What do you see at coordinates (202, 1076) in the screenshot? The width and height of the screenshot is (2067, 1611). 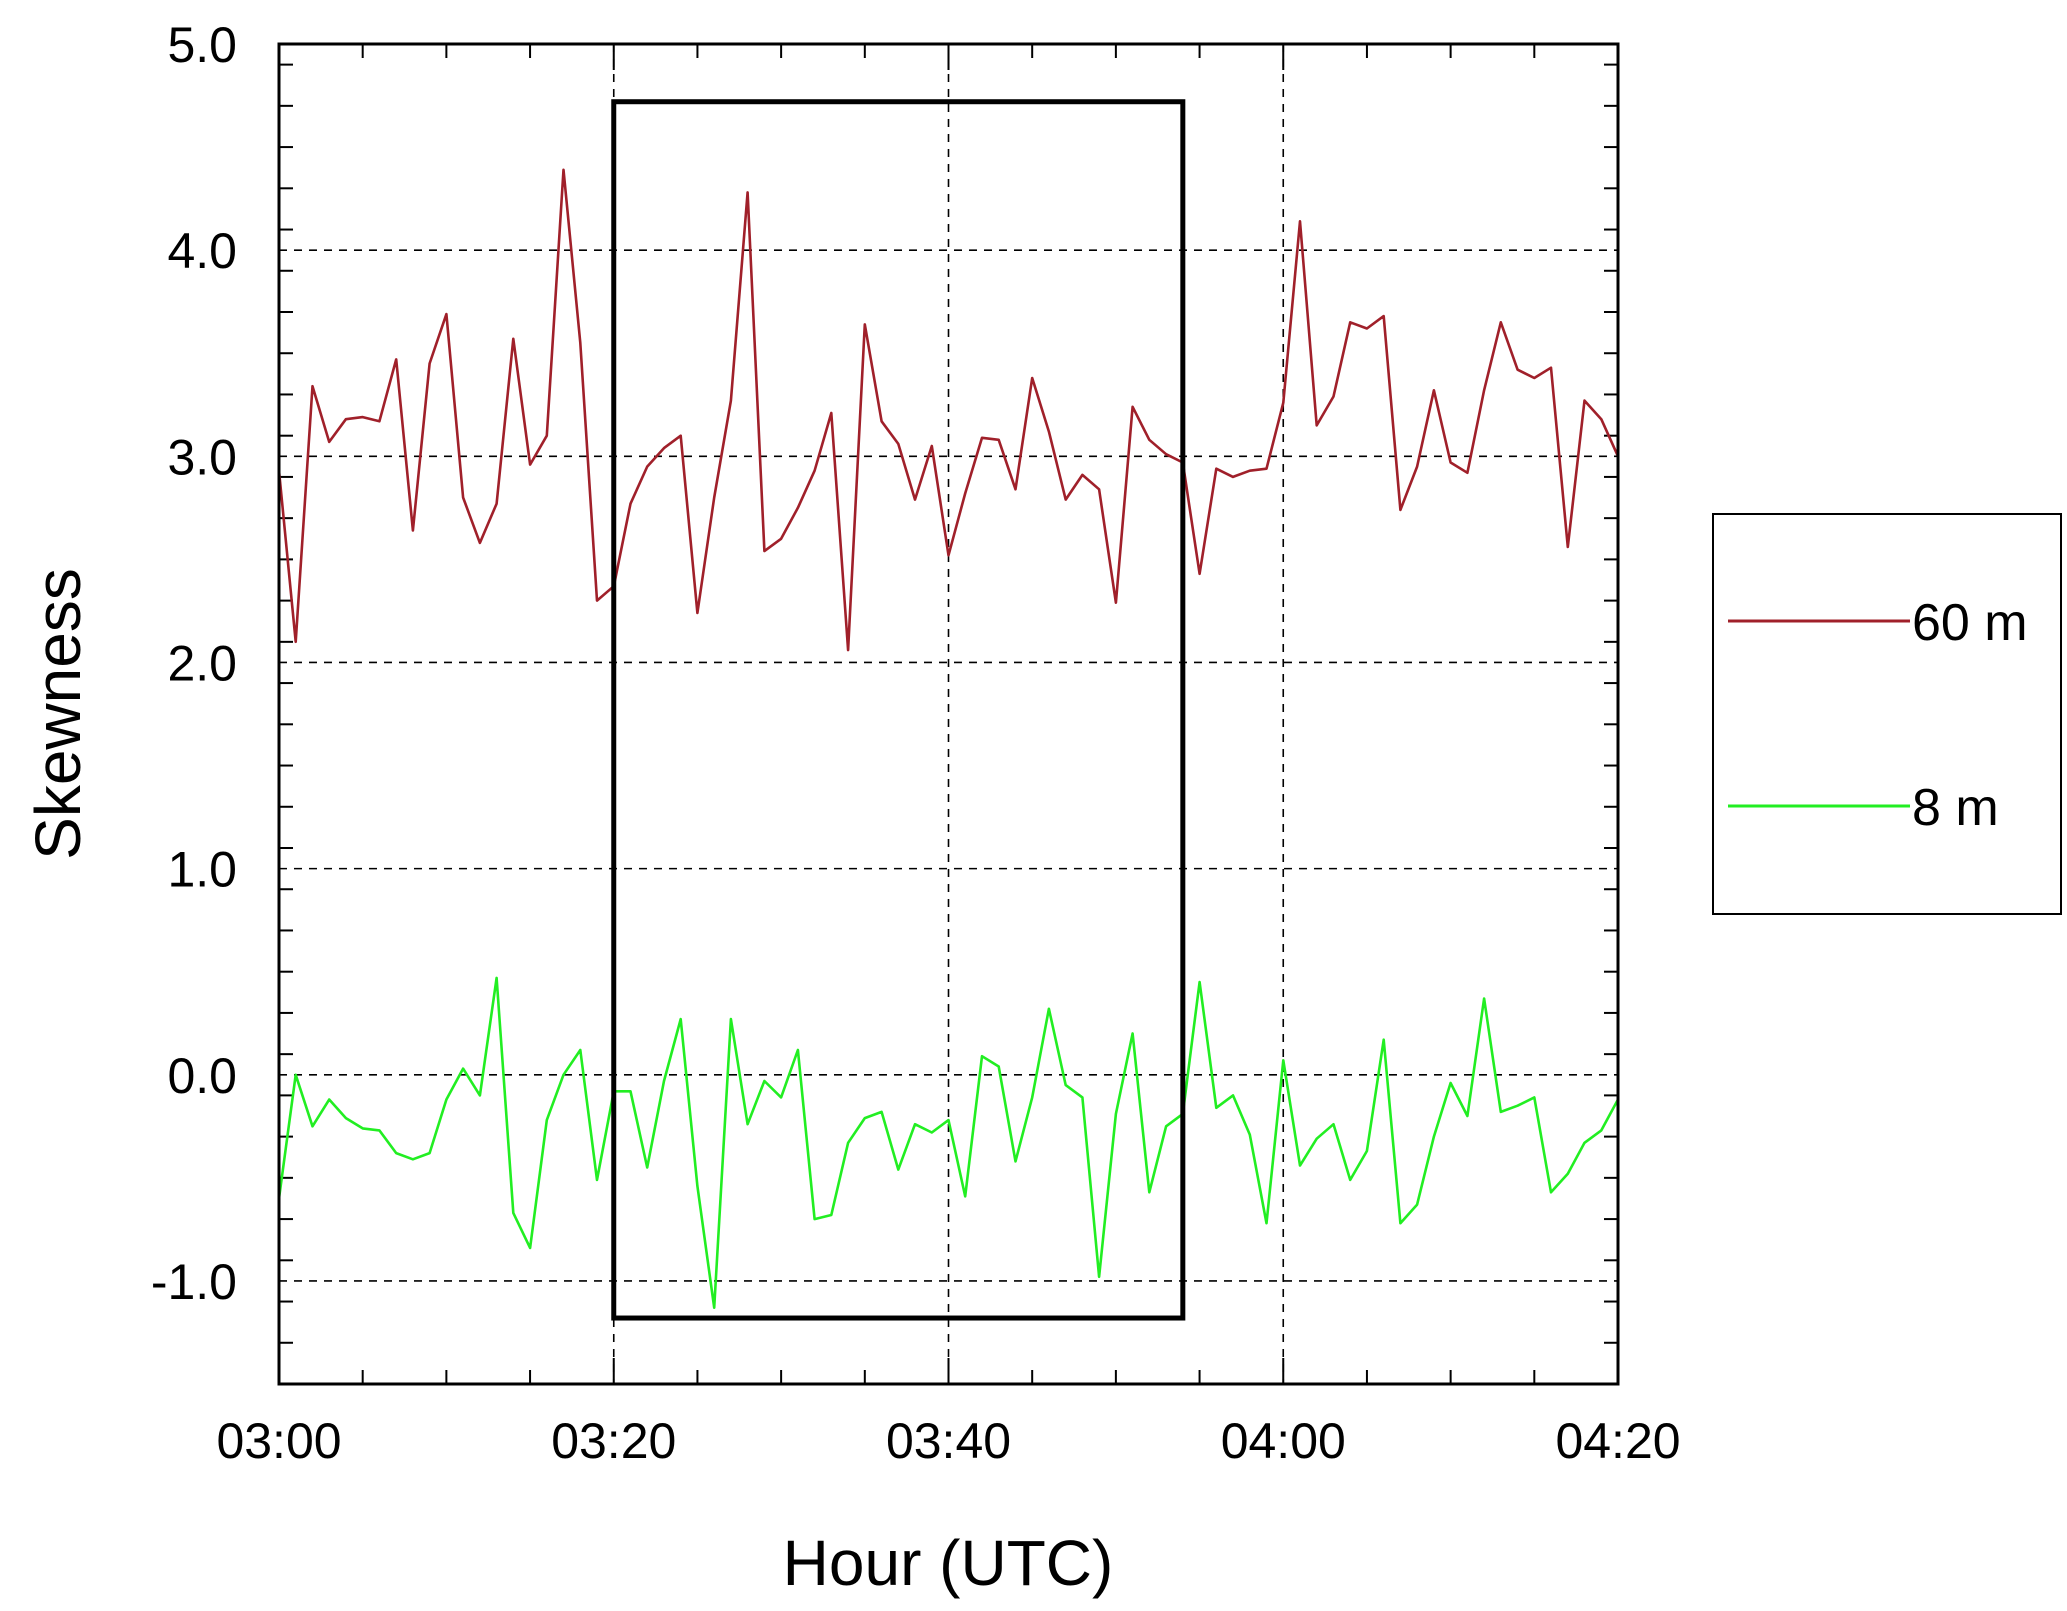 I see `y-tick-label: 0.0` at bounding box center [202, 1076].